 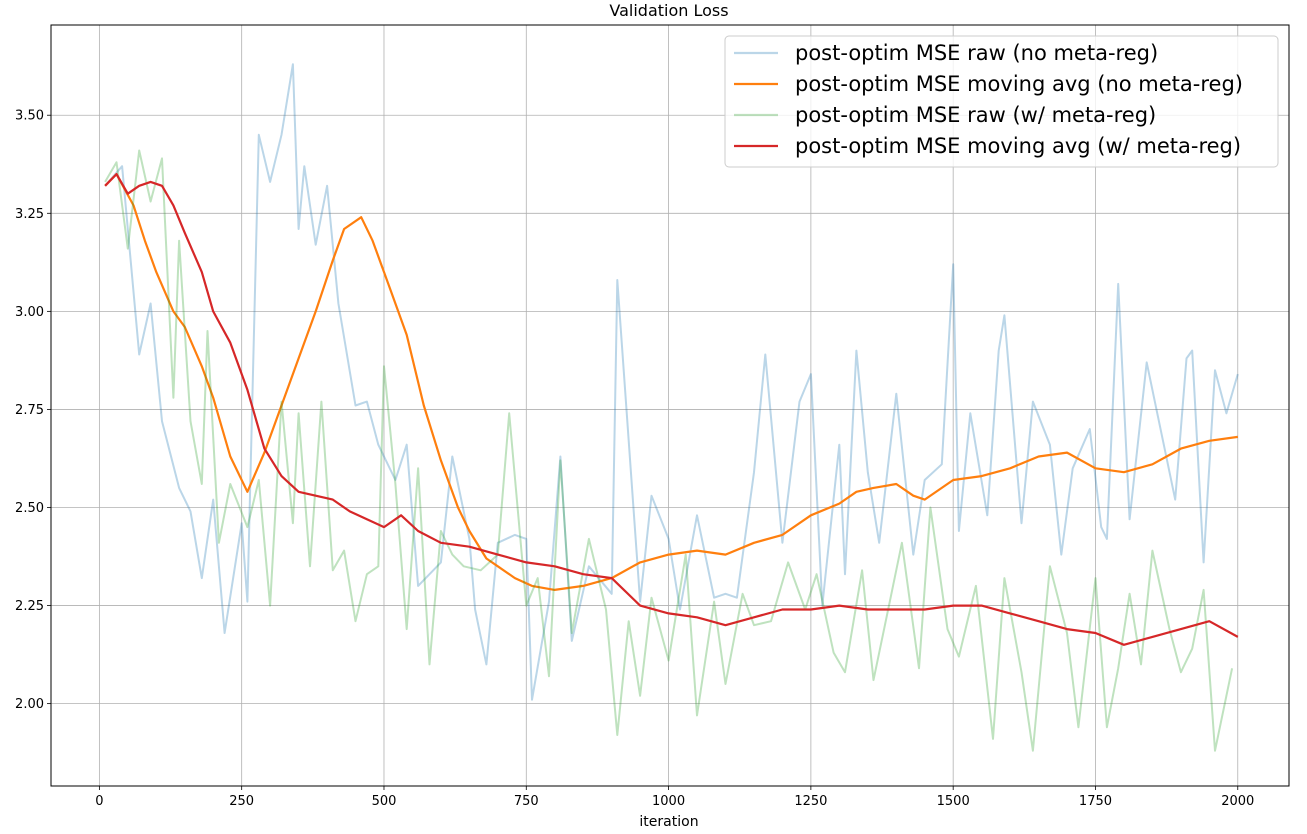 I want to click on x-tick-label: 750, so click(x=526, y=801).